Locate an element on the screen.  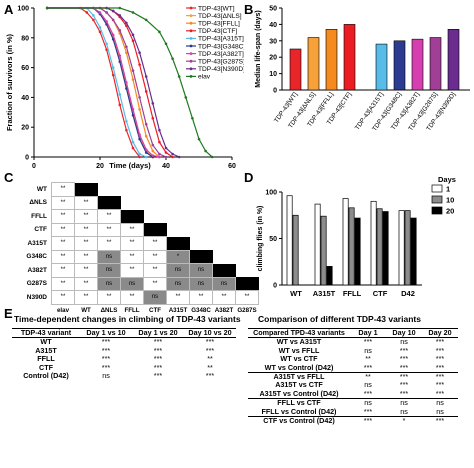
matrix-row-label: G348C is located at coordinates (36, 257).